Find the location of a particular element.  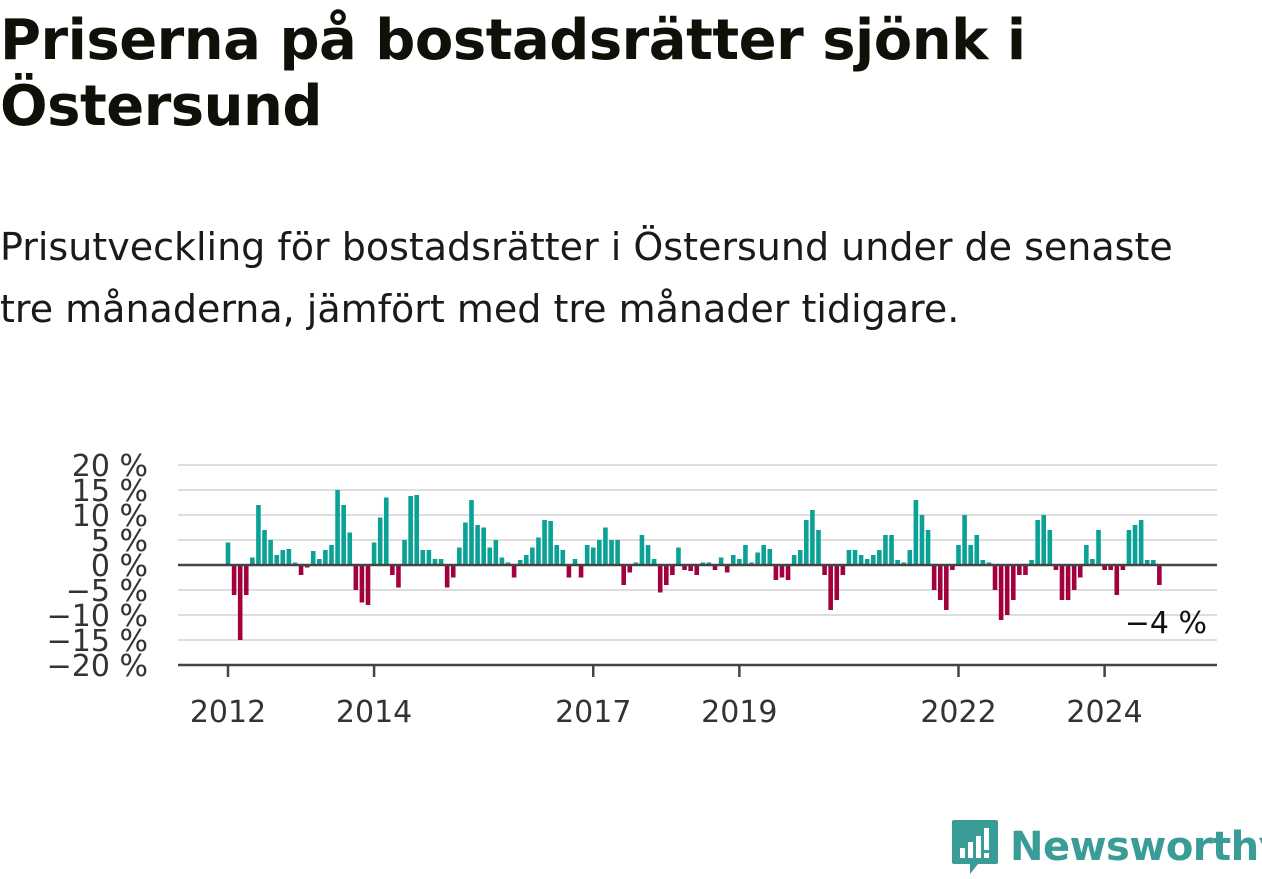

last-value-annotation: −4 % is located at coordinates (1166, 623).